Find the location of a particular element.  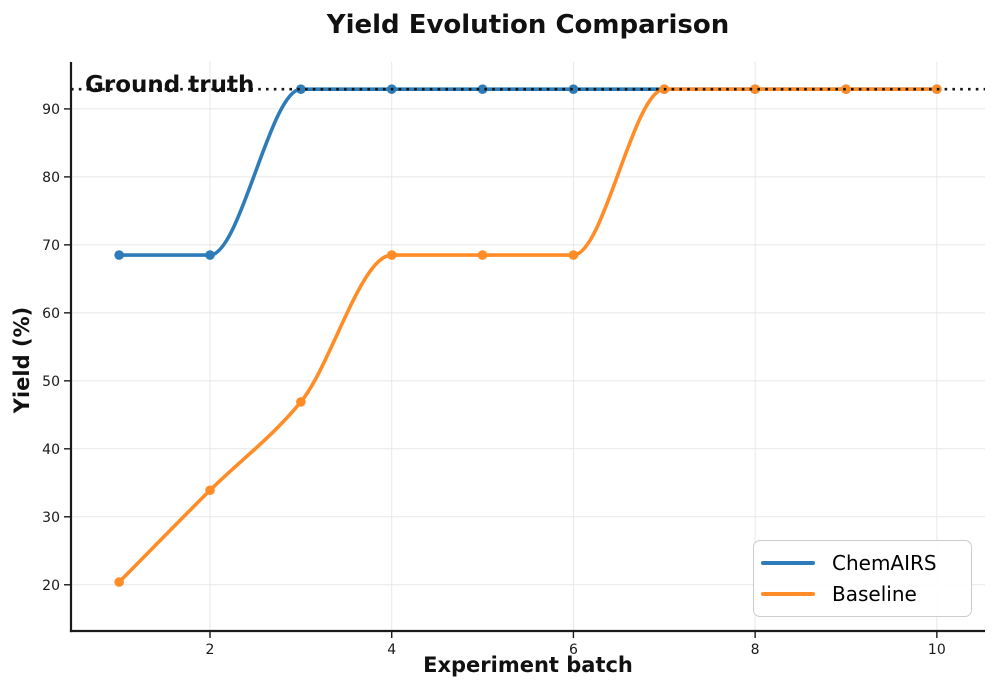

baseline-line-swatch is located at coordinates (788, 594).